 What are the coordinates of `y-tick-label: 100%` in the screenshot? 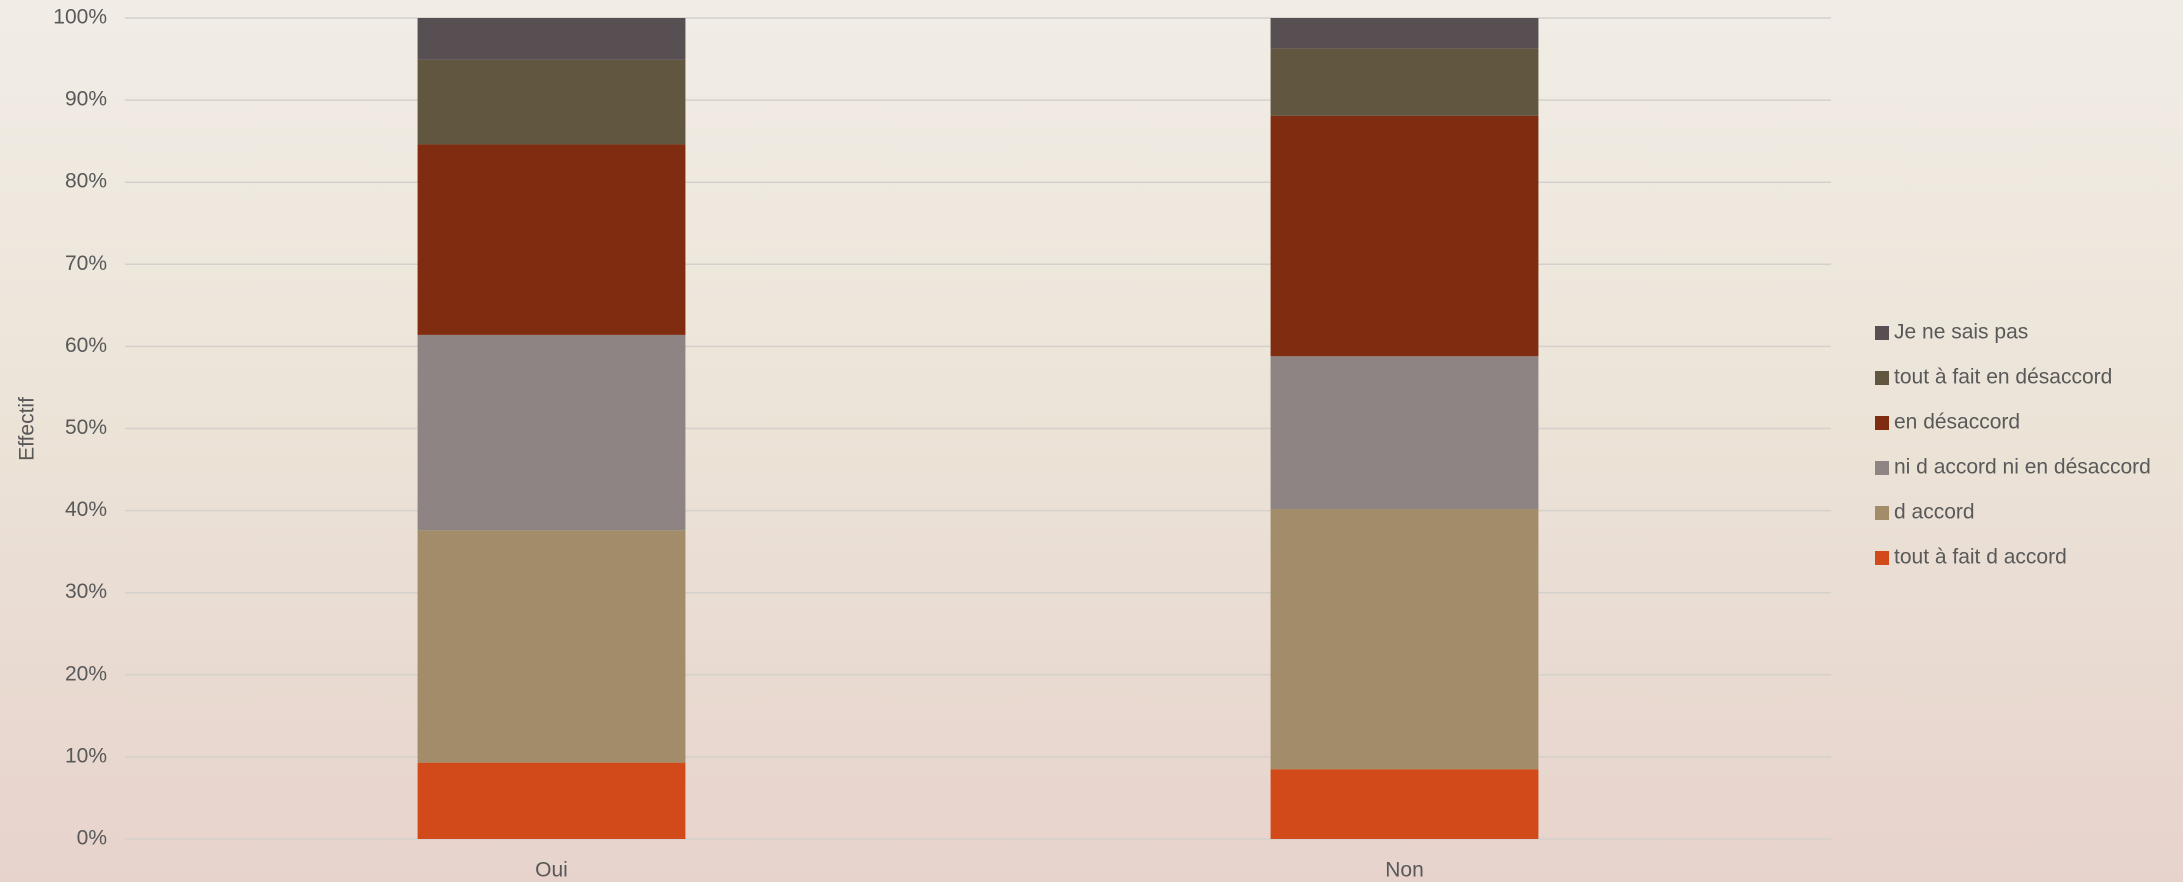 It's located at (80, 17).